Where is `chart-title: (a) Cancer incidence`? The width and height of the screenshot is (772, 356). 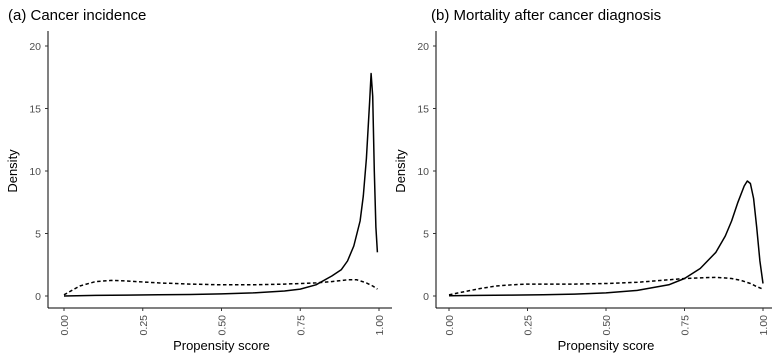 chart-title: (a) Cancer incidence is located at coordinates (77, 15).